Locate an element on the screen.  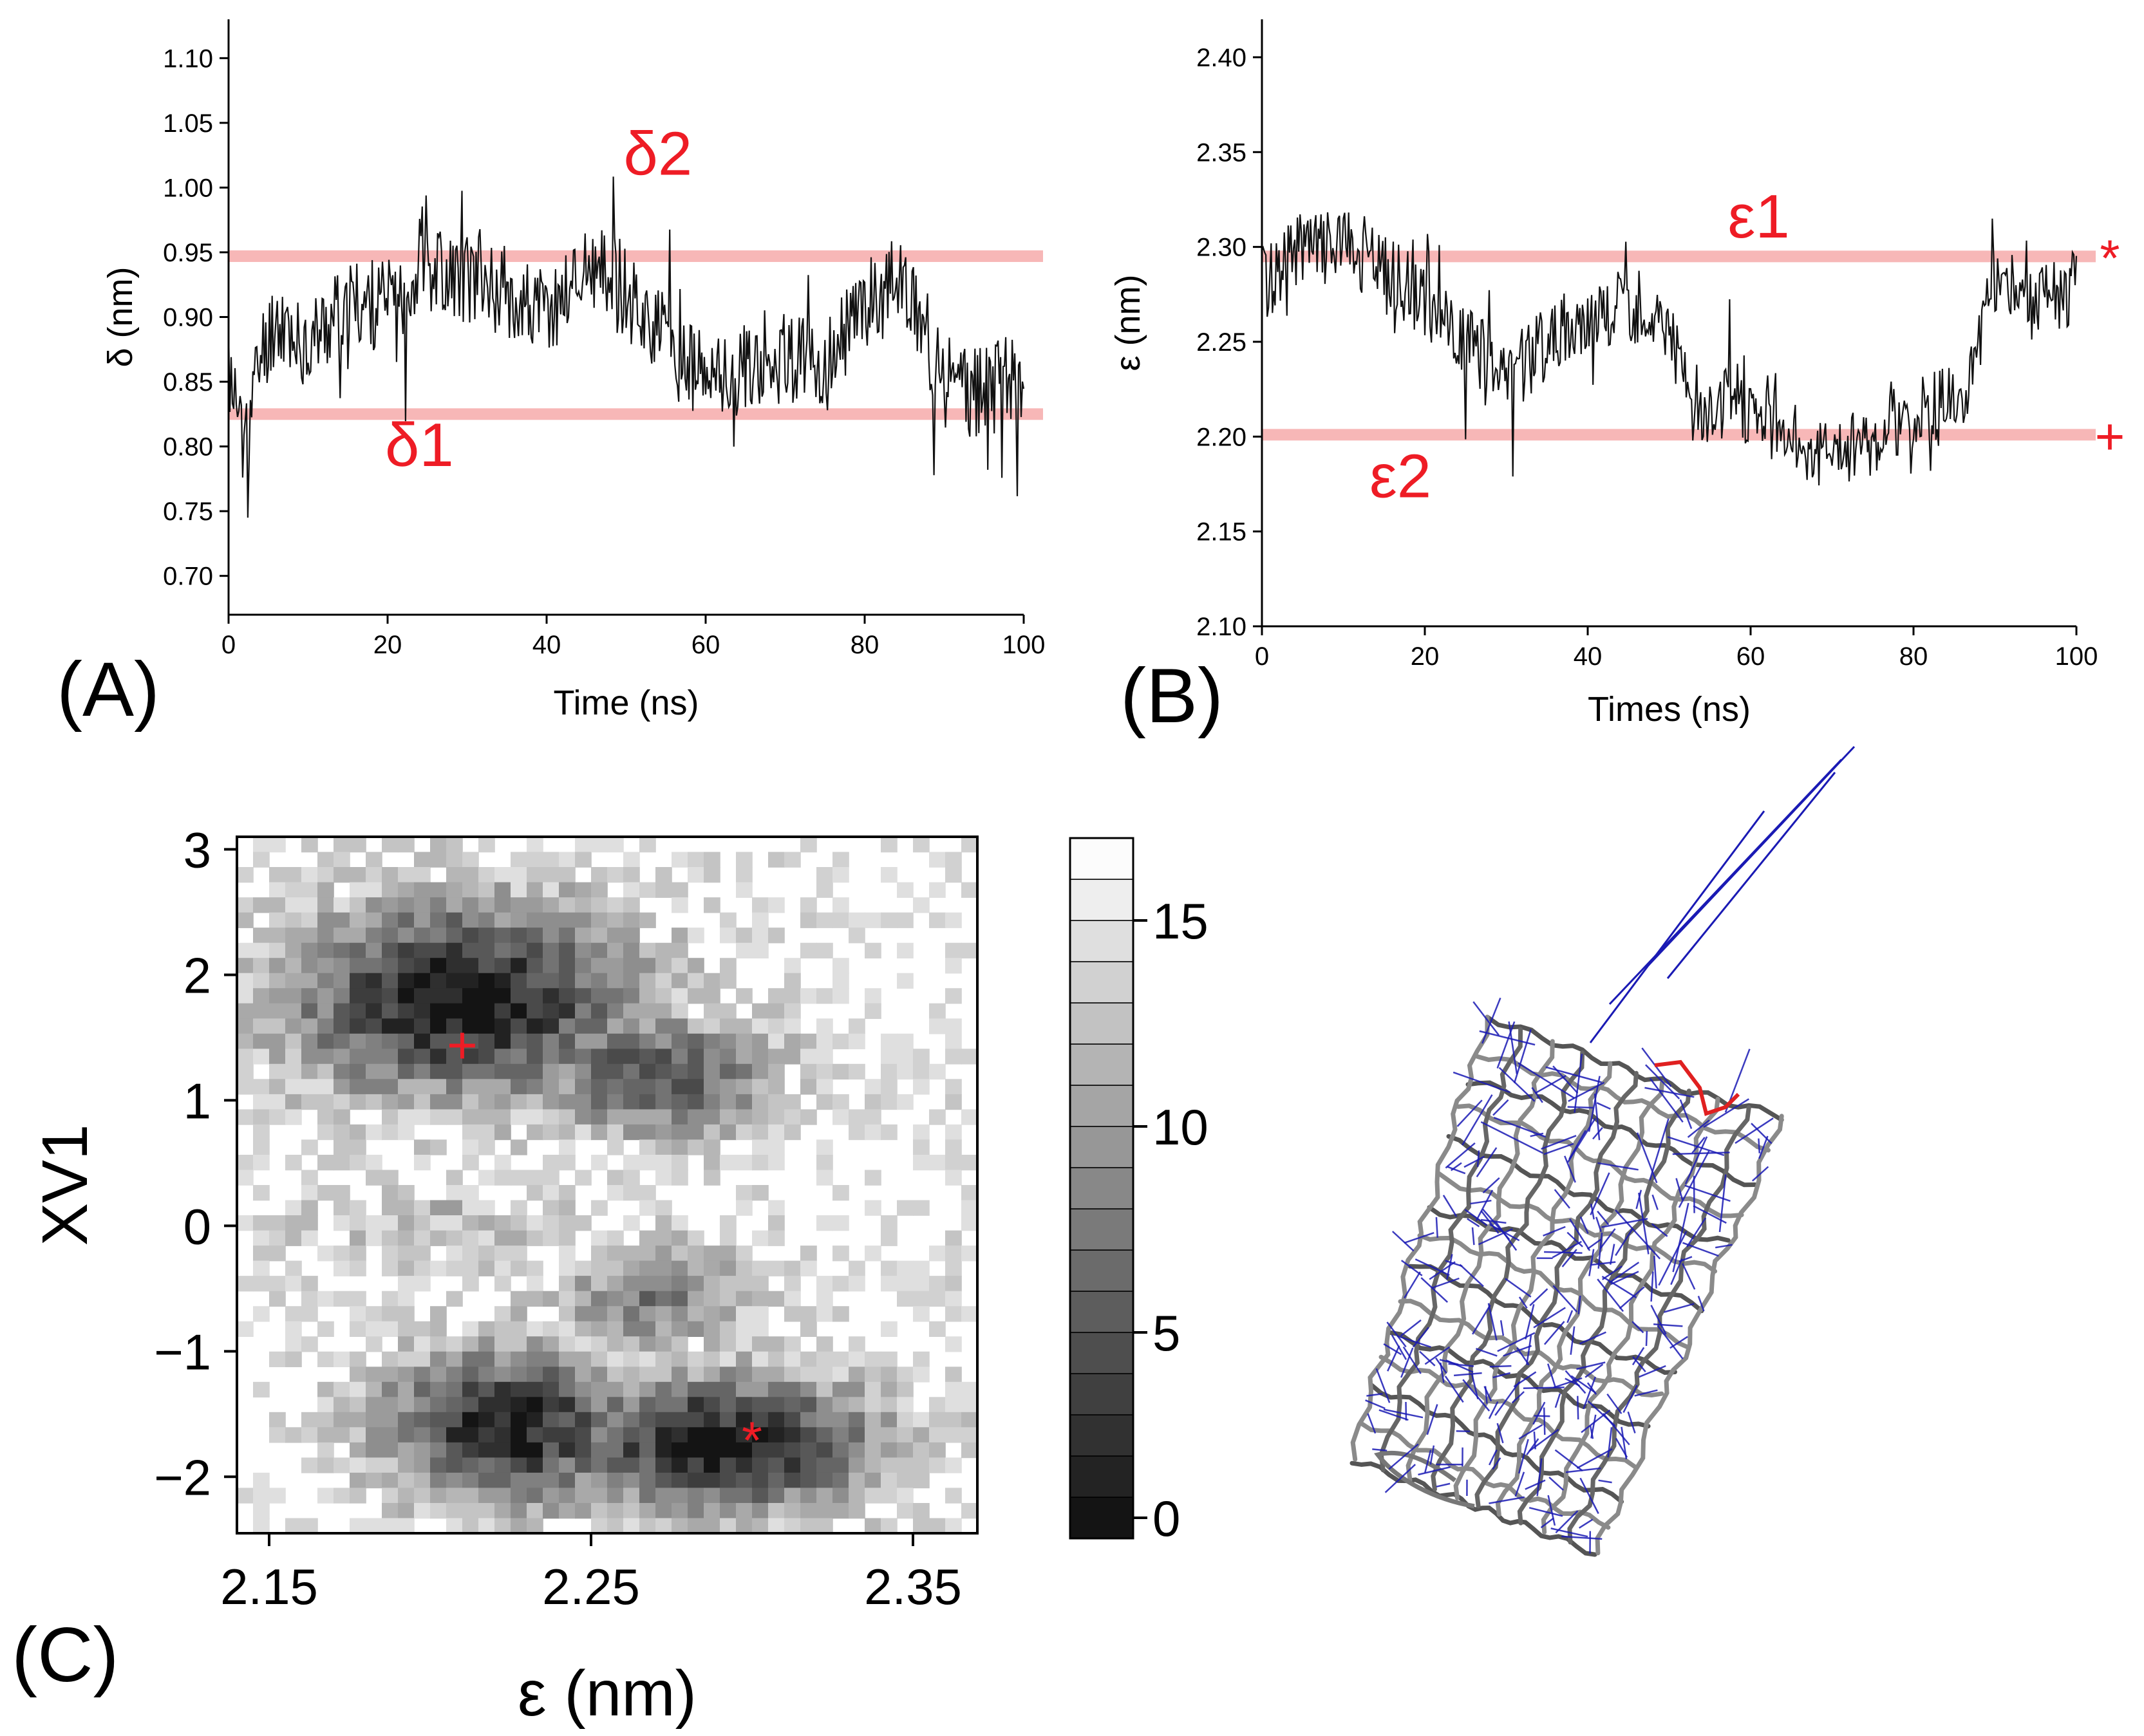
B-x-tick-label: 60 is located at coordinates (1751, 656).